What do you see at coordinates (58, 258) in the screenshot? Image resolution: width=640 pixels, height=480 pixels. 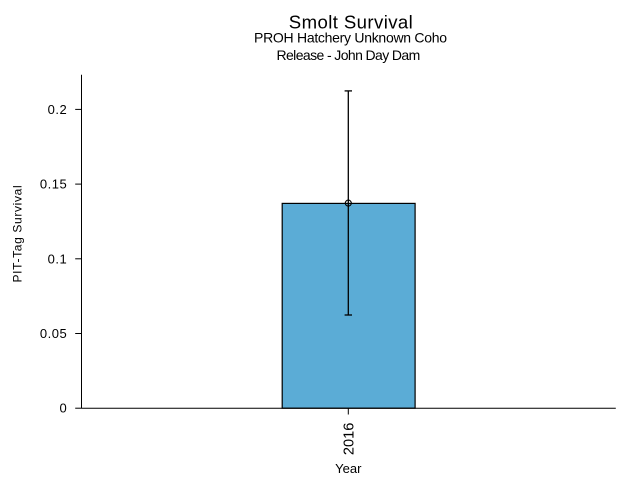 I see `svg-text: 0.1` at bounding box center [58, 258].